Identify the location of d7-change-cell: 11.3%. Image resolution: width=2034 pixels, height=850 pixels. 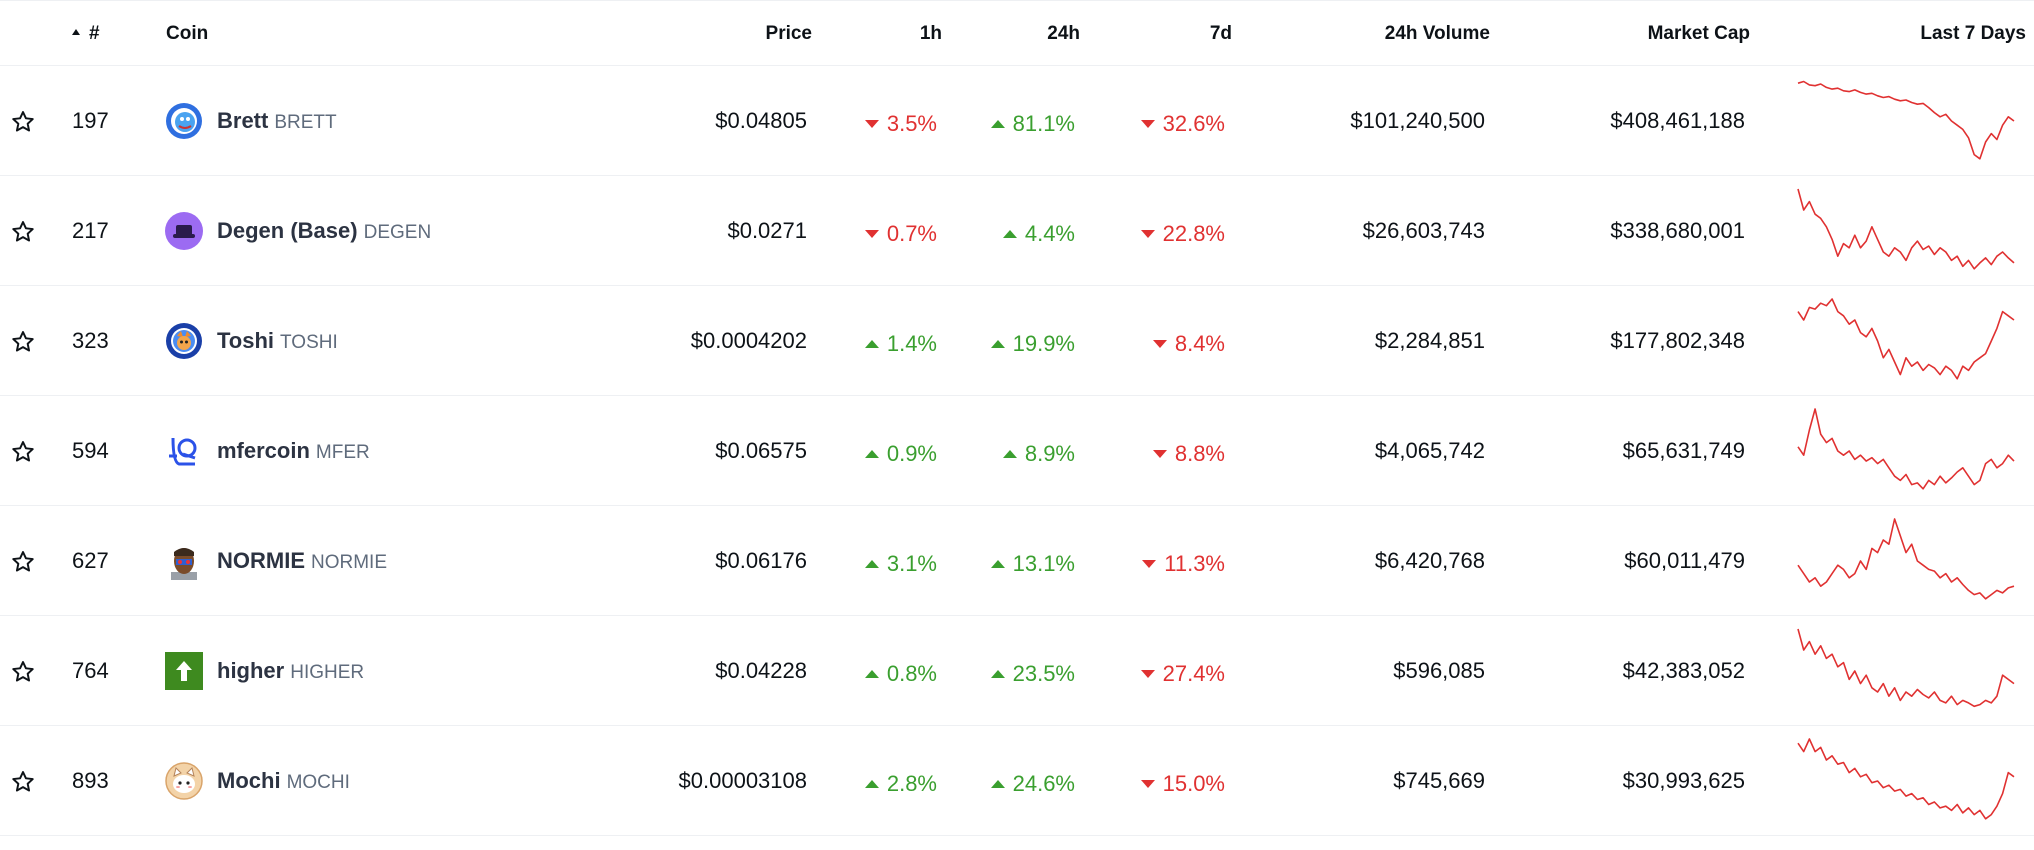
(1162, 561).